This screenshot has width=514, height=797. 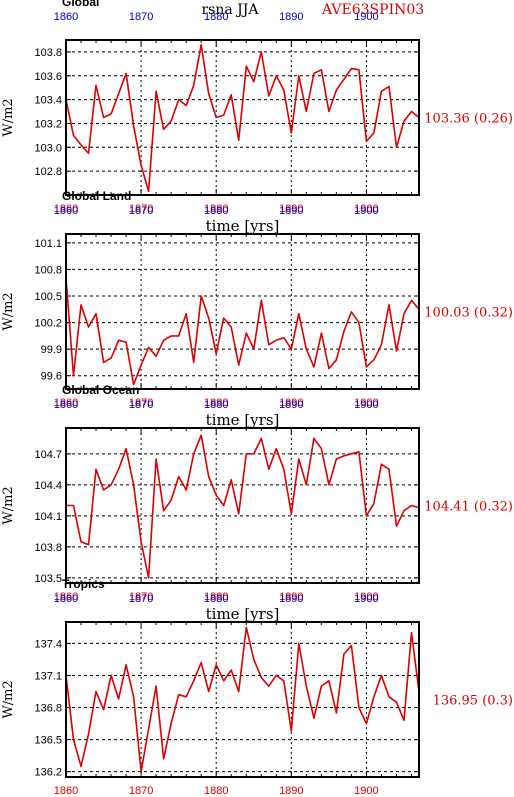 I want to click on y-tick-label: 103.5, so click(x=48, y=579).